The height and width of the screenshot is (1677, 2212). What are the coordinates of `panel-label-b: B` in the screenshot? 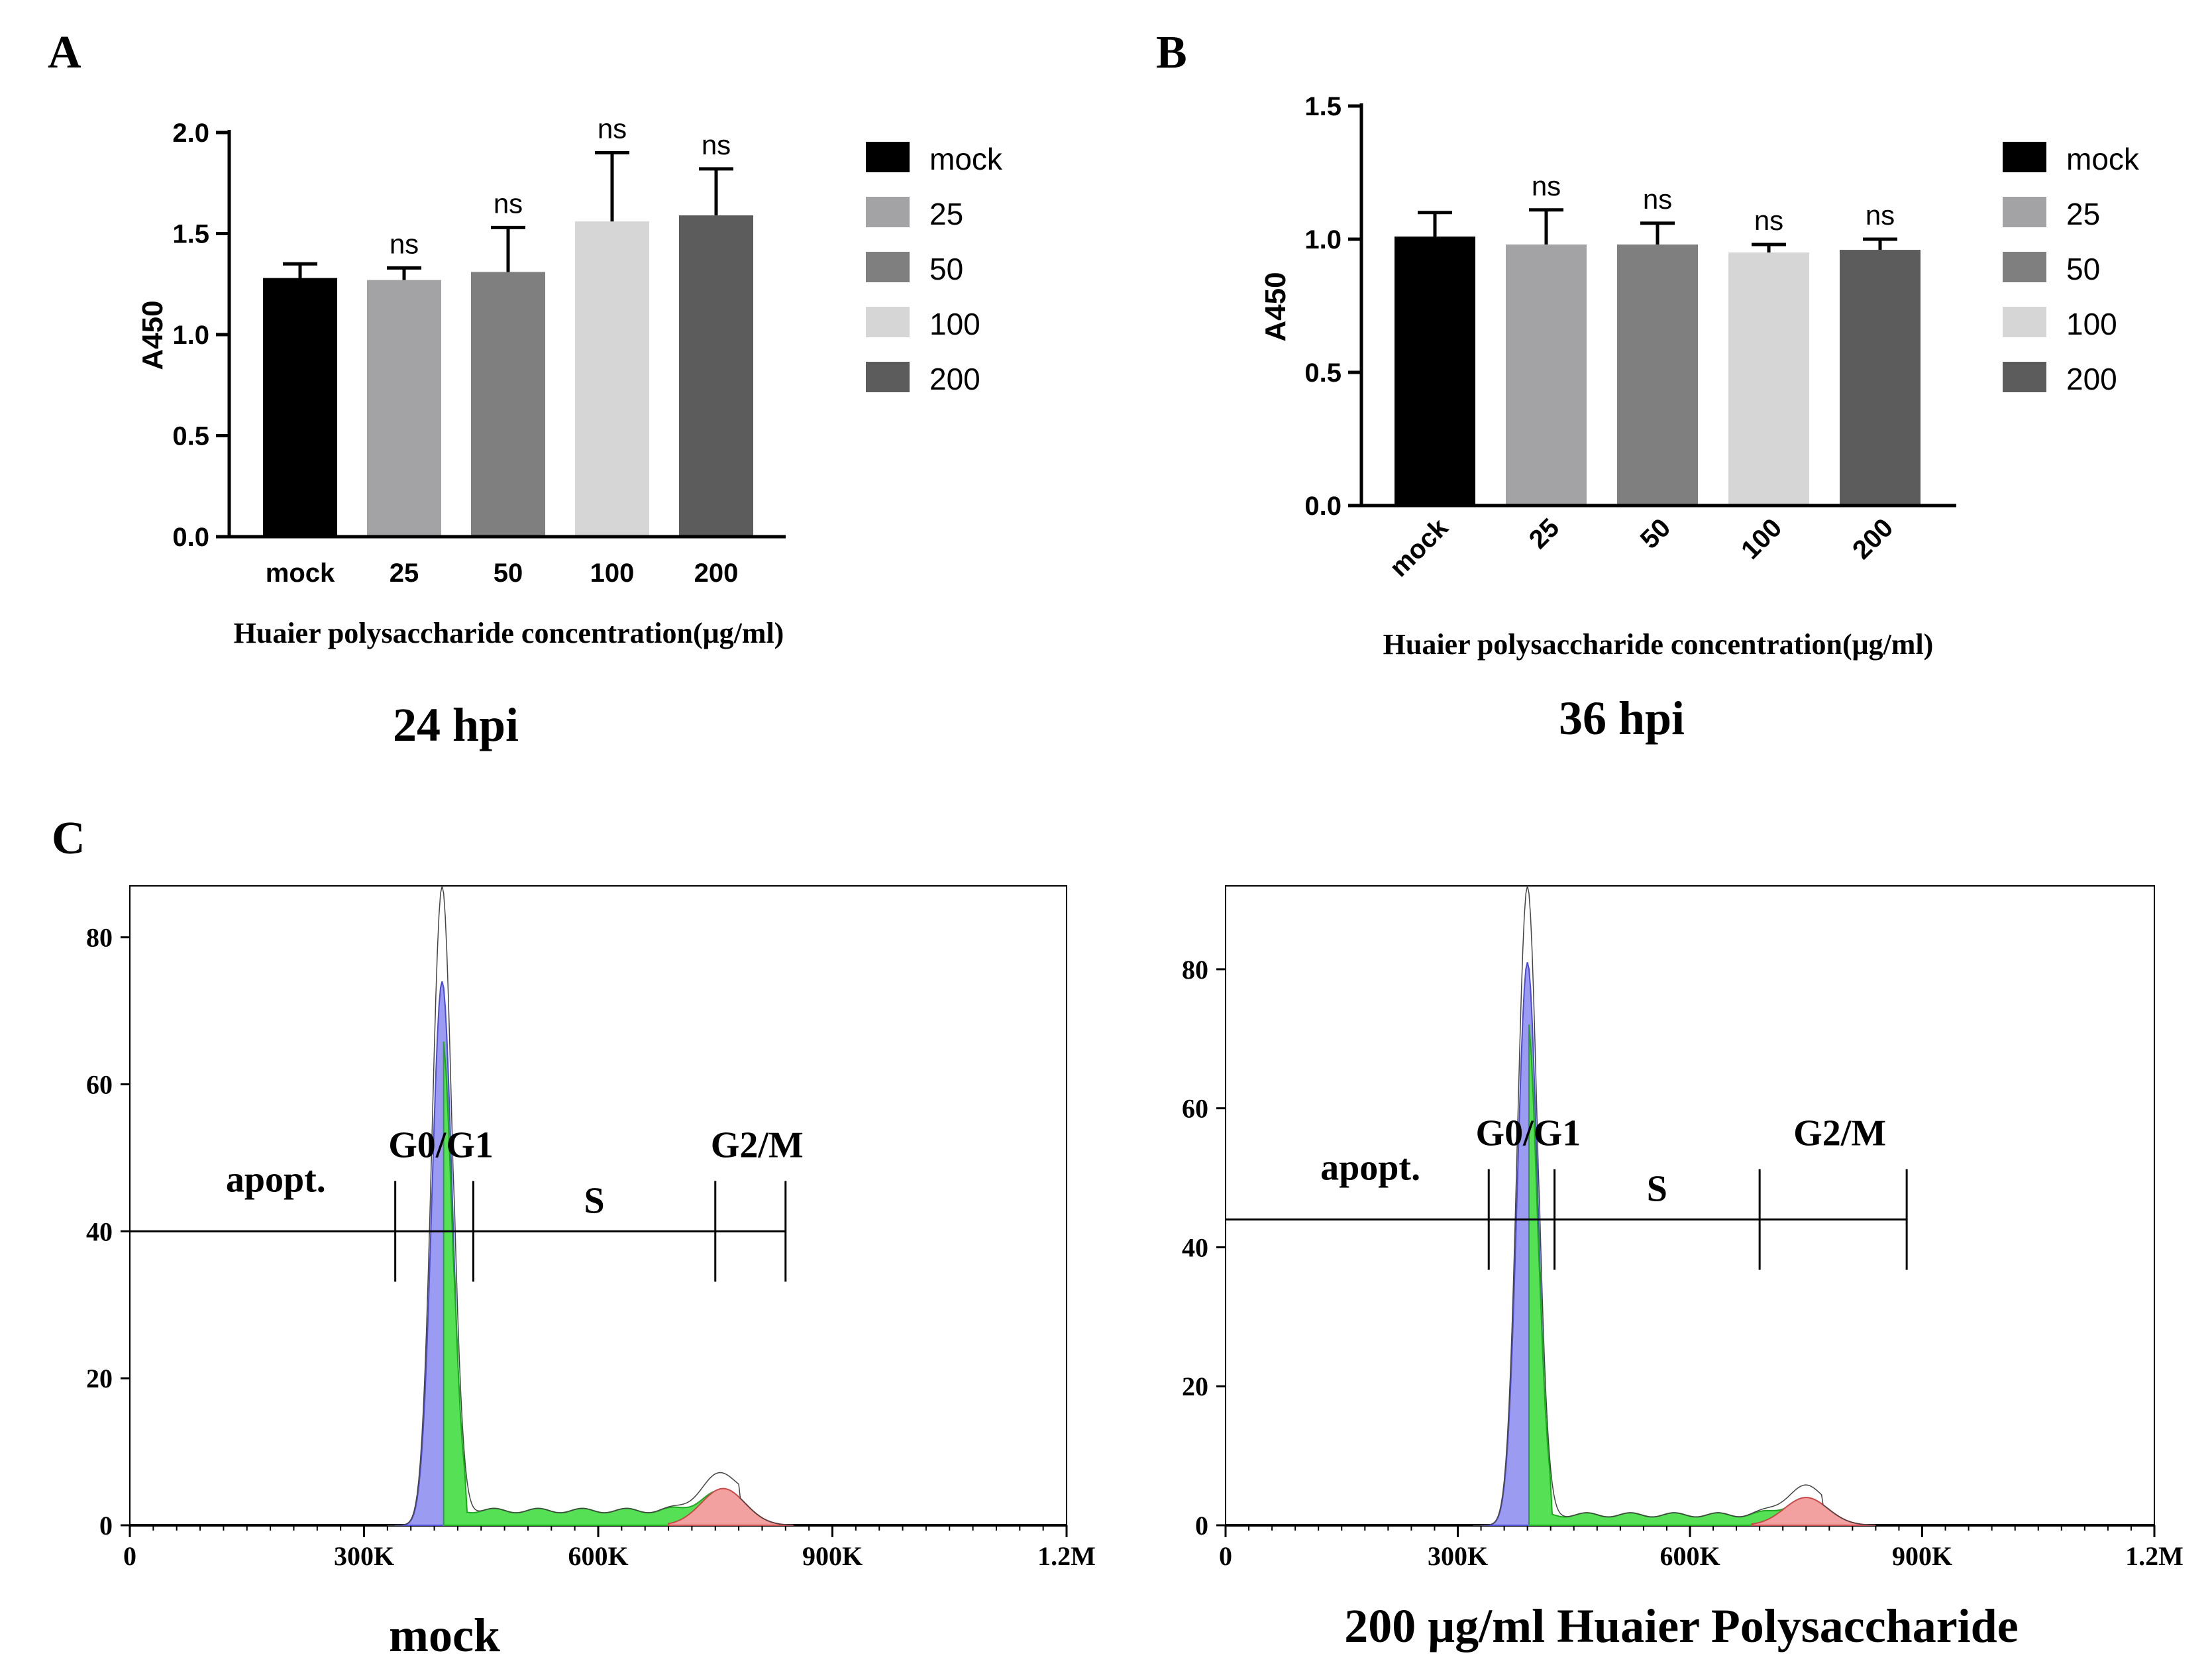 It's located at (1171, 52).